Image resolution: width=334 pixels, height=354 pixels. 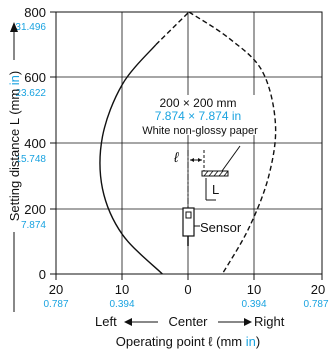 What do you see at coordinates (42, 274) in the screenshot?
I see `y-tick-0: 0` at bounding box center [42, 274].